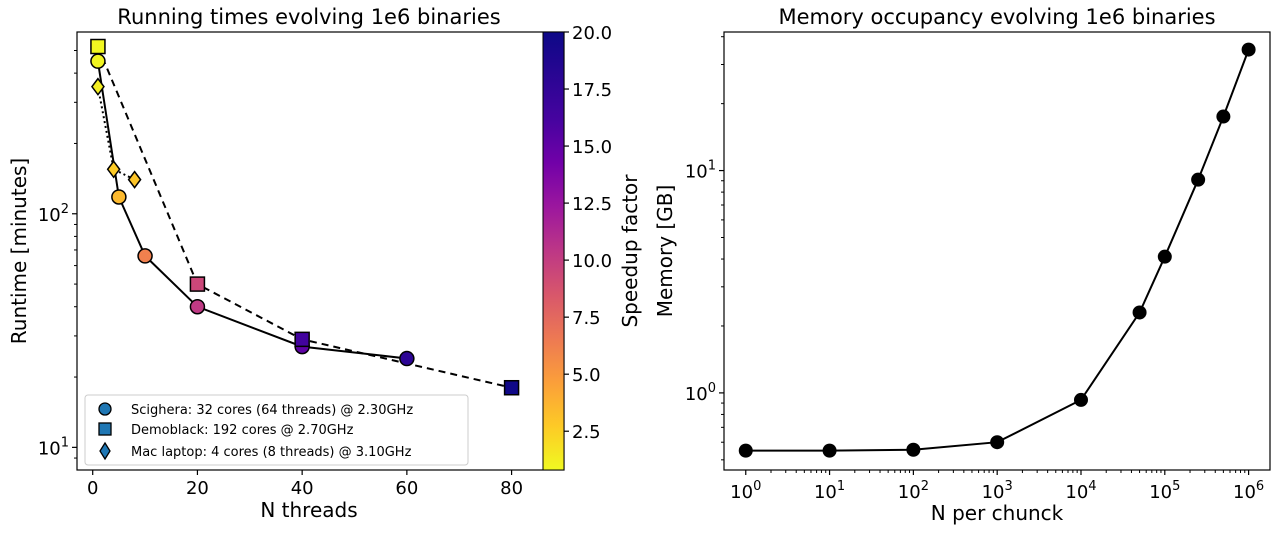  I want to click on runtime-x-tick-label: 60, so click(406, 488).